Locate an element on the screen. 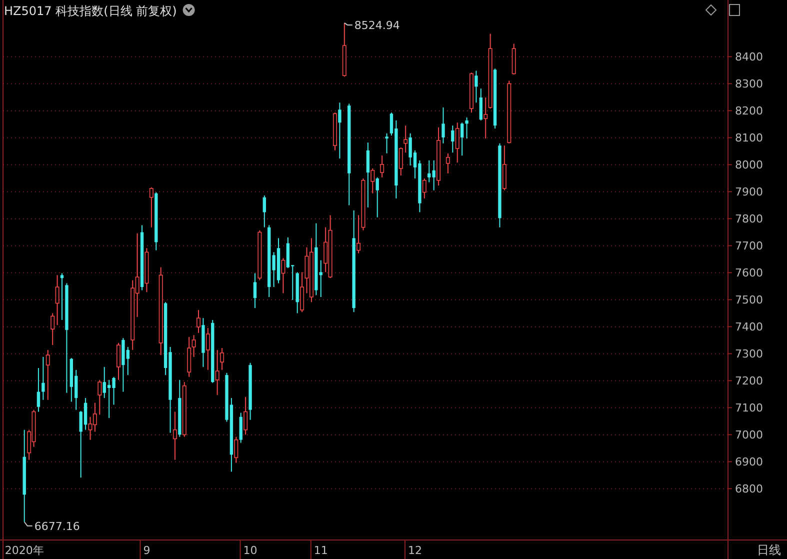 The image size is (787, 559). y-tick-label: 7300 is located at coordinates (749, 354).